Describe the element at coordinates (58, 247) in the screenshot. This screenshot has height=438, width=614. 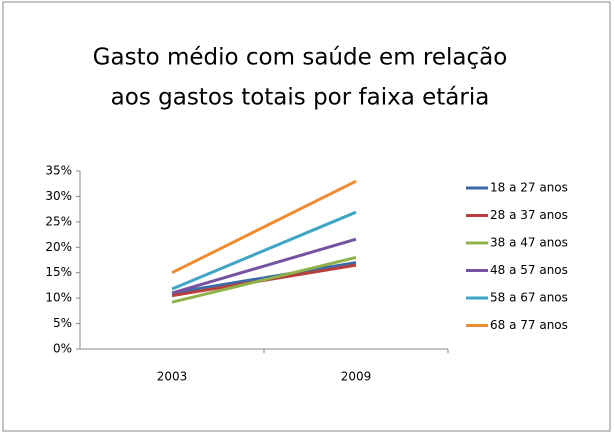
I see `y-tick-label: 20%` at that location.